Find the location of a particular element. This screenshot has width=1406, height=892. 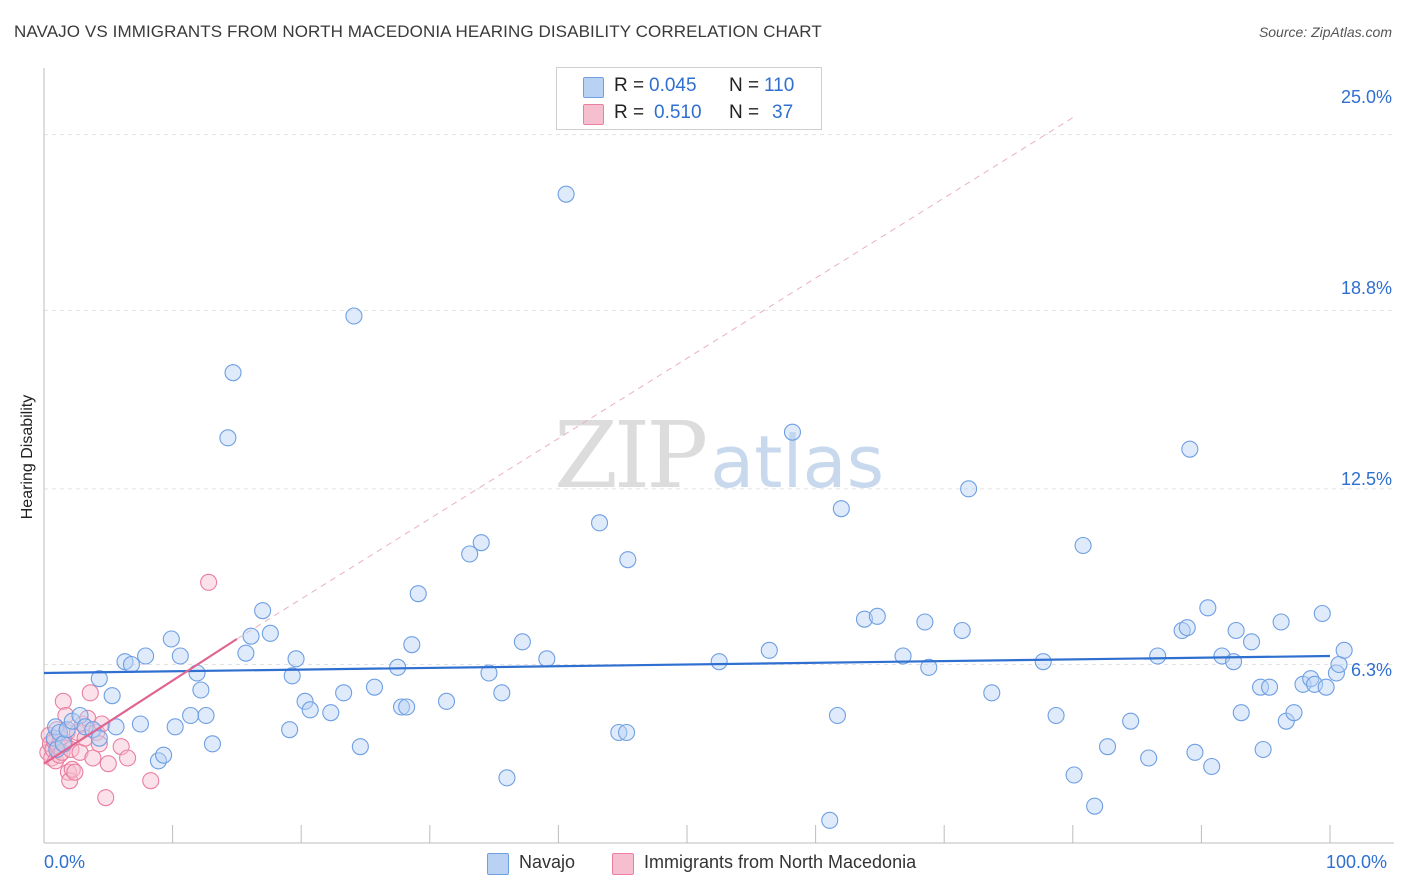

n-value: 110 is located at coordinates (779, 85).